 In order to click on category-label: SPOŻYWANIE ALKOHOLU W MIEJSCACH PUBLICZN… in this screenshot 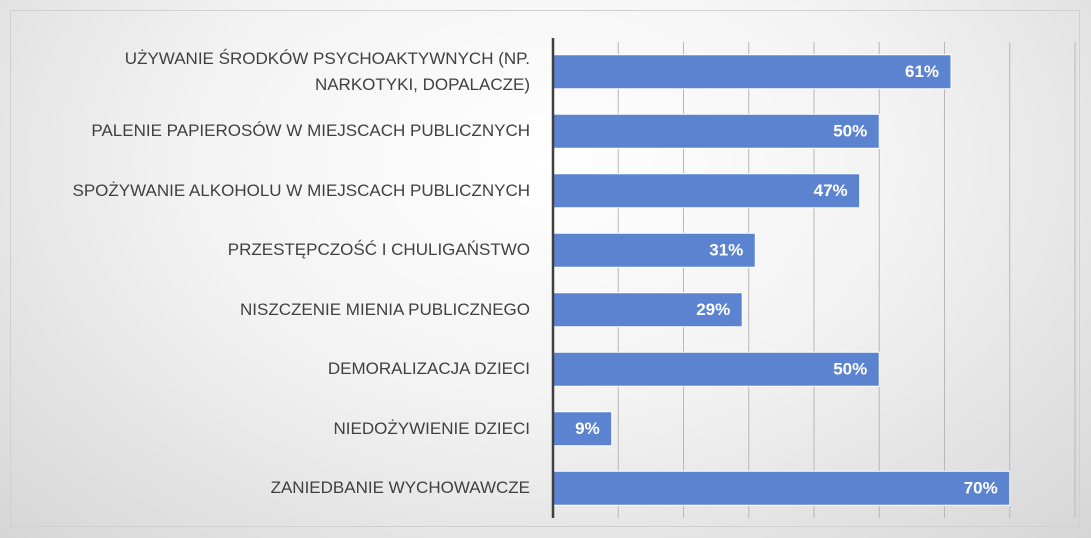, I will do `click(301, 190)`.